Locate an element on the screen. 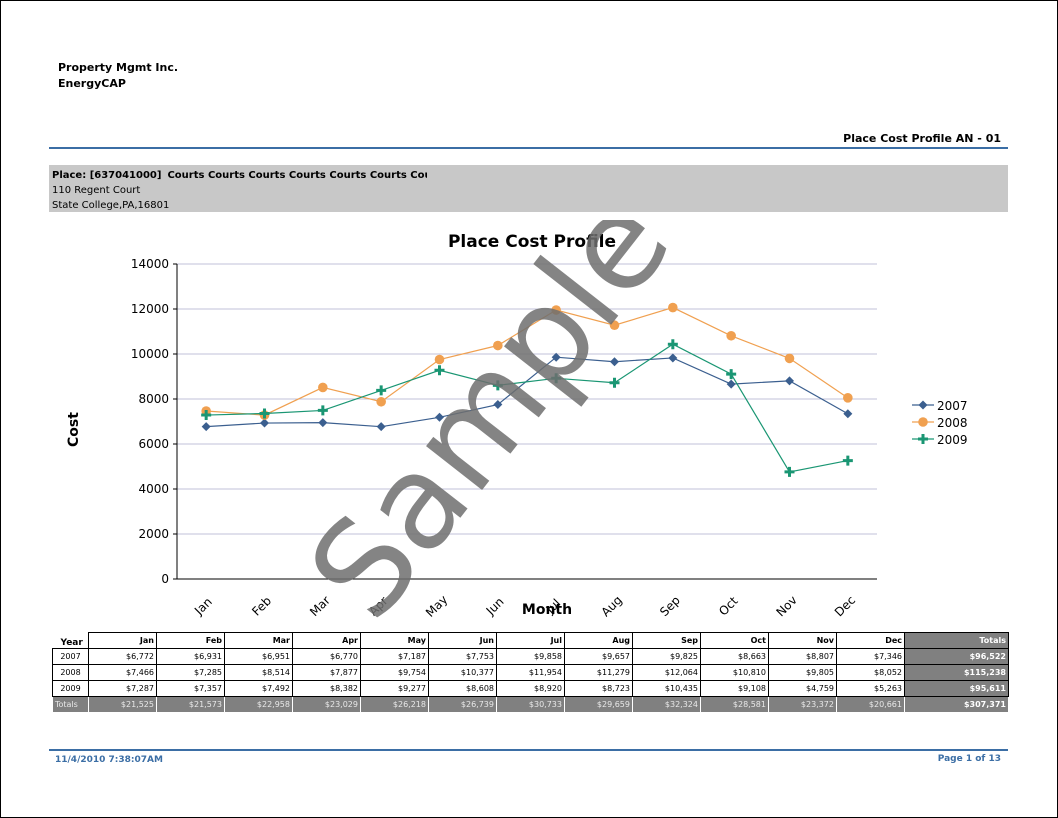  legend-label: 2007 is located at coordinates (952, 406).